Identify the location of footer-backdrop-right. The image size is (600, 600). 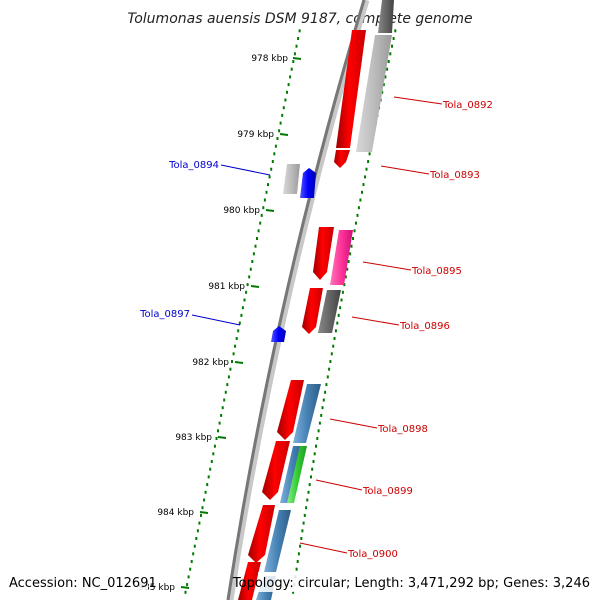
(427, 582).